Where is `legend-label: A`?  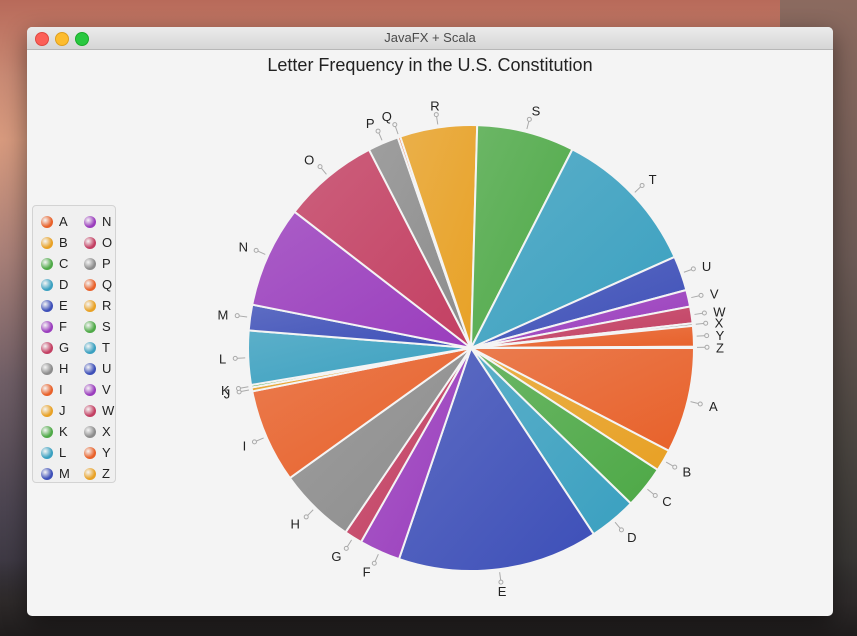 legend-label: A is located at coordinates (63, 221).